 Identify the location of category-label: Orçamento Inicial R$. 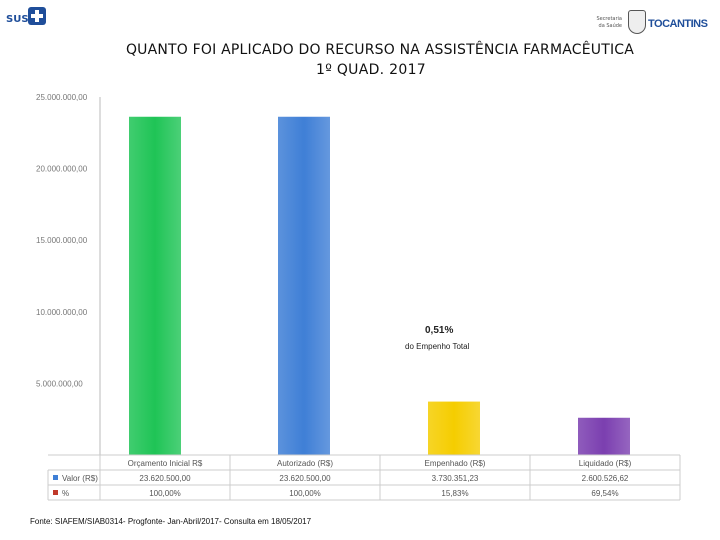
(165, 463).